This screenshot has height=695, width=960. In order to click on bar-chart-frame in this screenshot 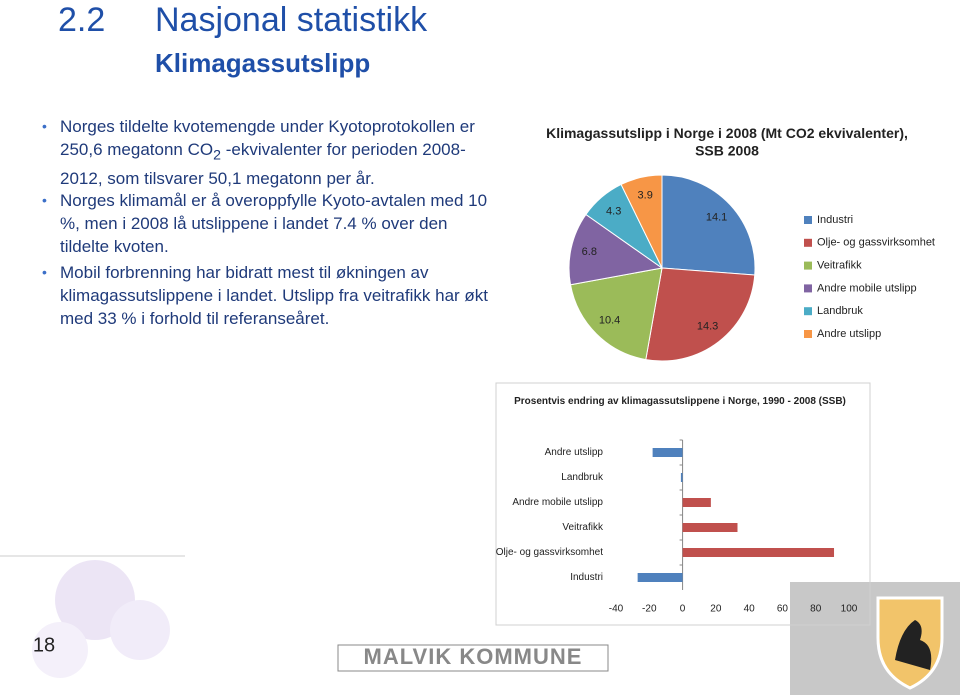, I will do `click(683, 504)`.